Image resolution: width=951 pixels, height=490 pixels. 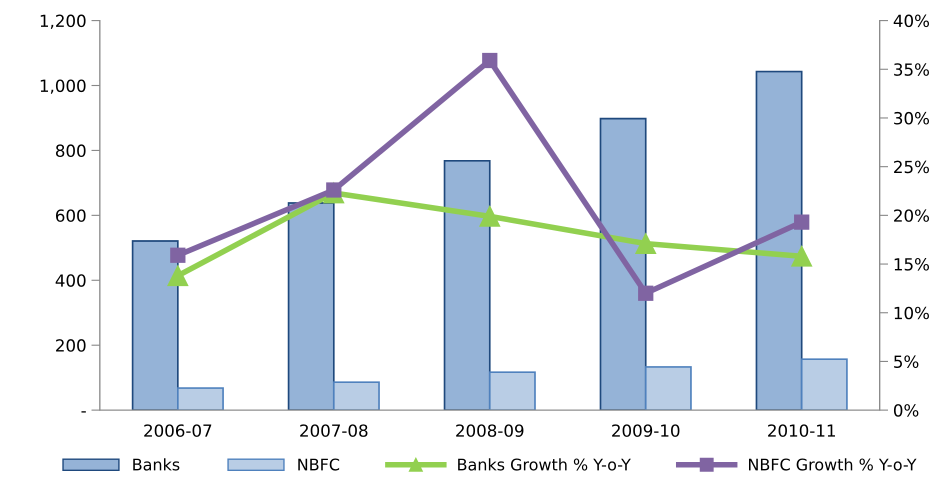 What do you see at coordinates (801, 430) in the screenshot?
I see `x-tick-label: 2010-11` at bounding box center [801, 430].